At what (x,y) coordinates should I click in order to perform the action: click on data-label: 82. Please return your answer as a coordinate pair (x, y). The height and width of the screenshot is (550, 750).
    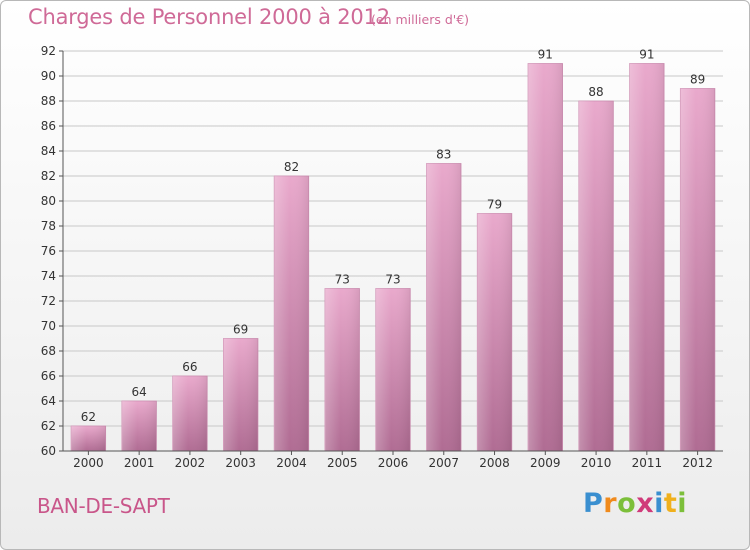
    Looking at the image, I should click on (291, 167).